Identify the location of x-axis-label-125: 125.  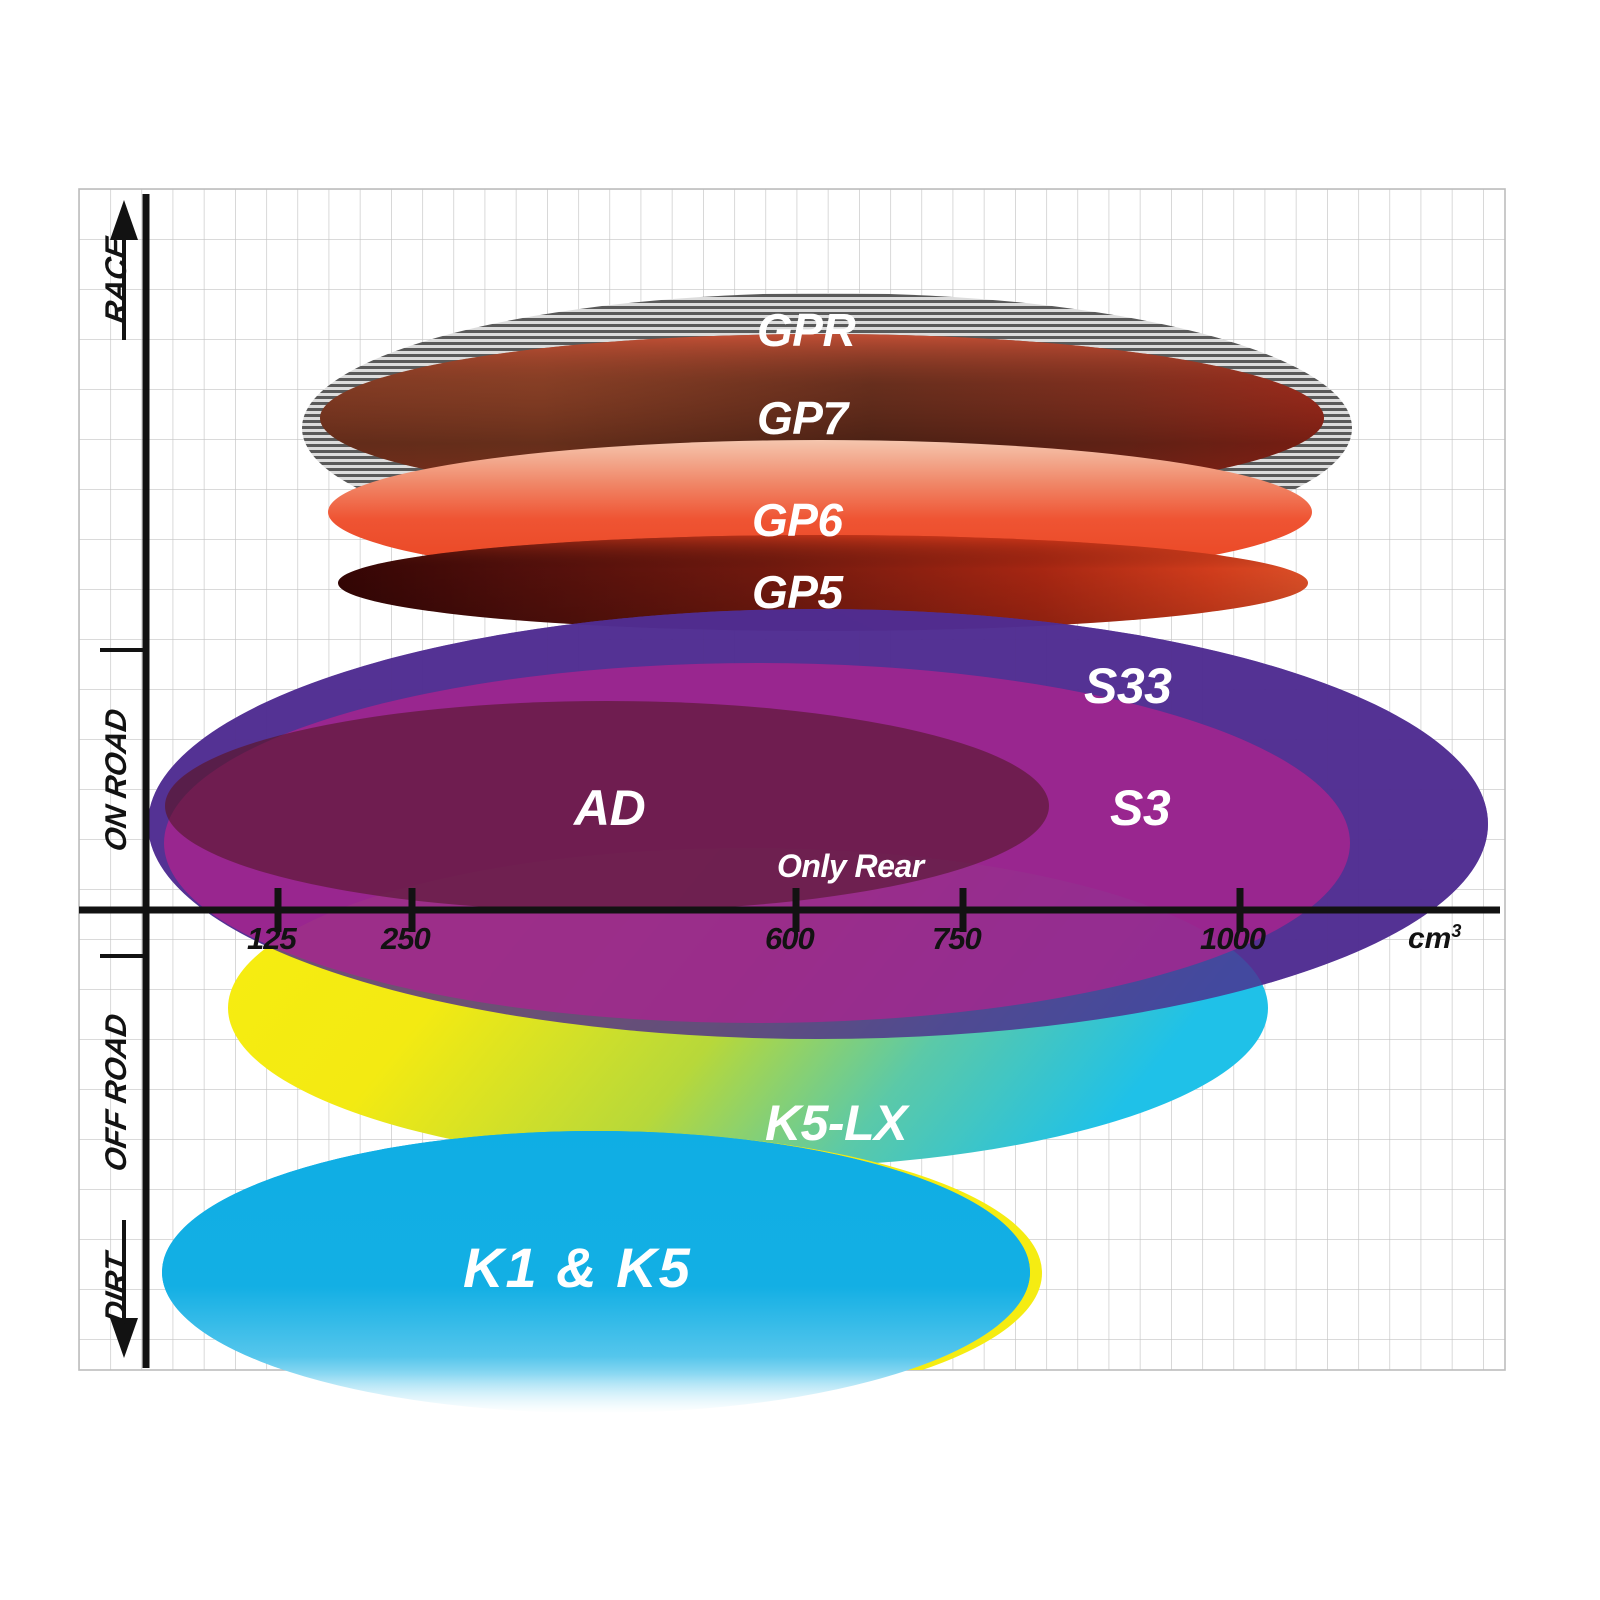
(272, 938).